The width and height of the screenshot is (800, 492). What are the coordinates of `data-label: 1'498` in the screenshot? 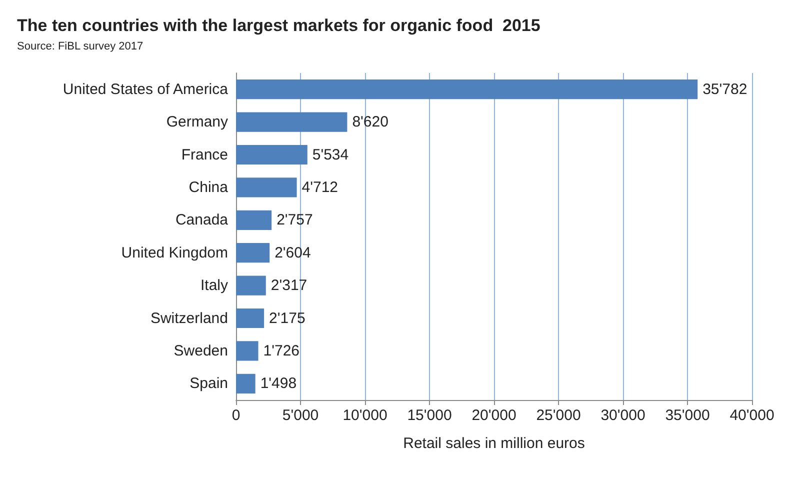 It's located at (278, 383).